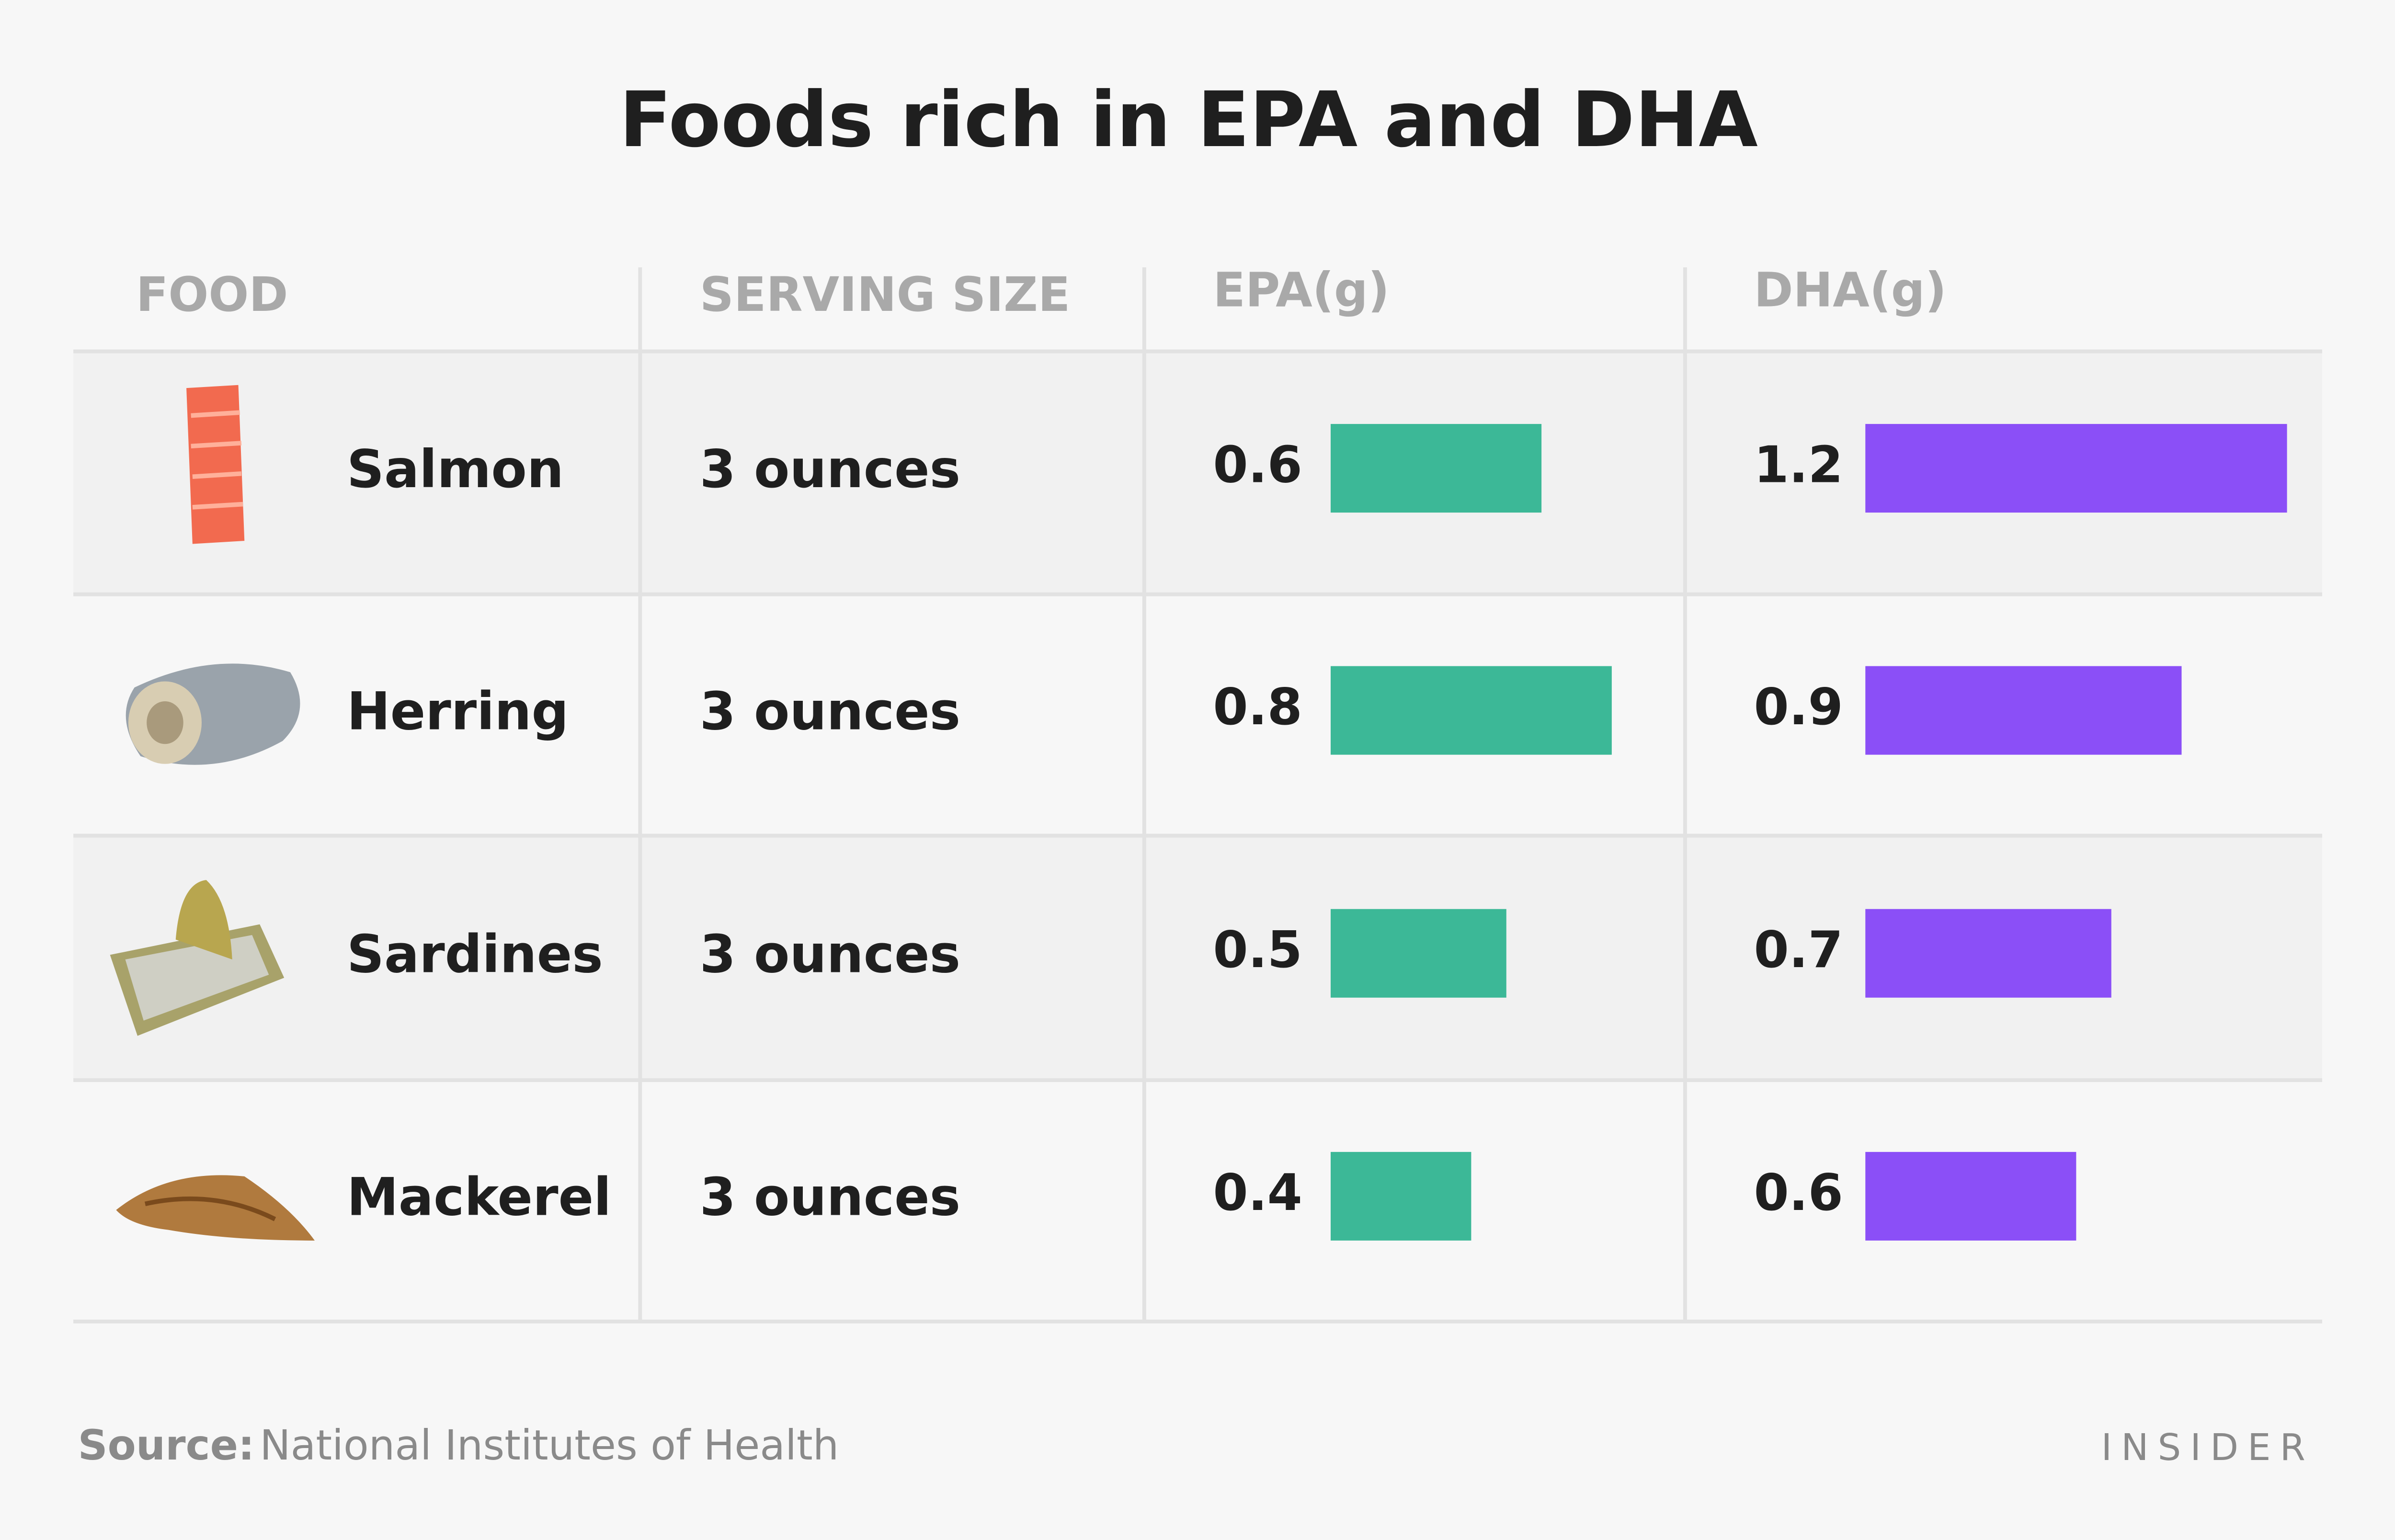 This screenshot has height=1540, width=2395. Describe the element at coordinates (475, 954) in the screenshot. I see `food-name: Sardines` at that location.